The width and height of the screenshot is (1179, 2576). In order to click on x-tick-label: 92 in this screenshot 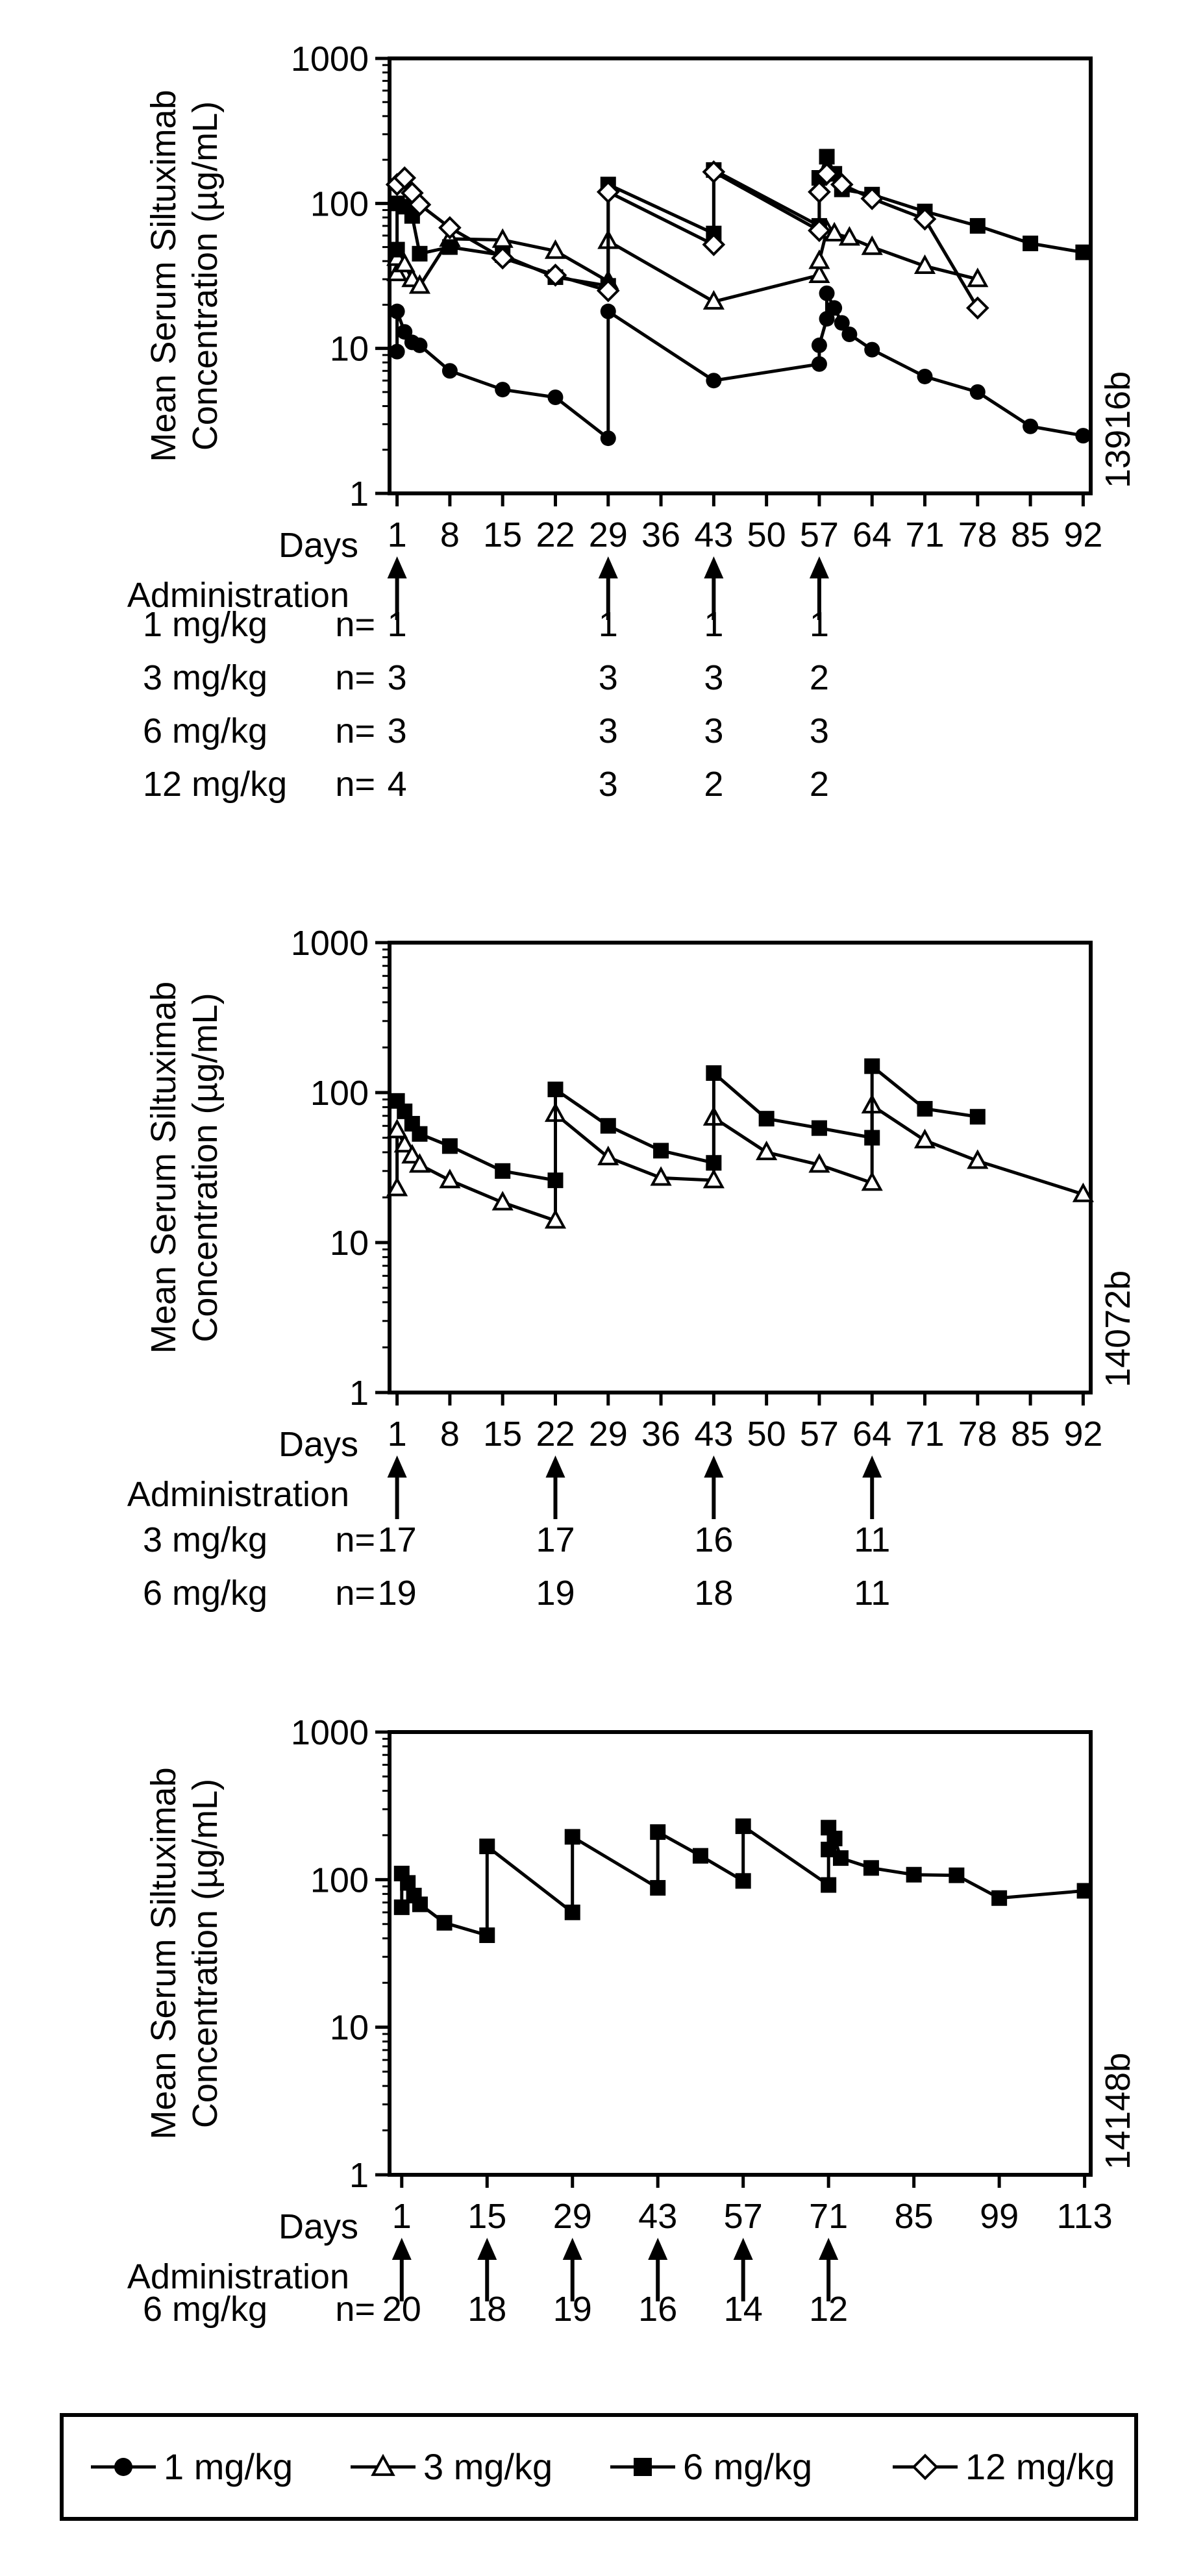, I will do `click(1082, 1434)`.